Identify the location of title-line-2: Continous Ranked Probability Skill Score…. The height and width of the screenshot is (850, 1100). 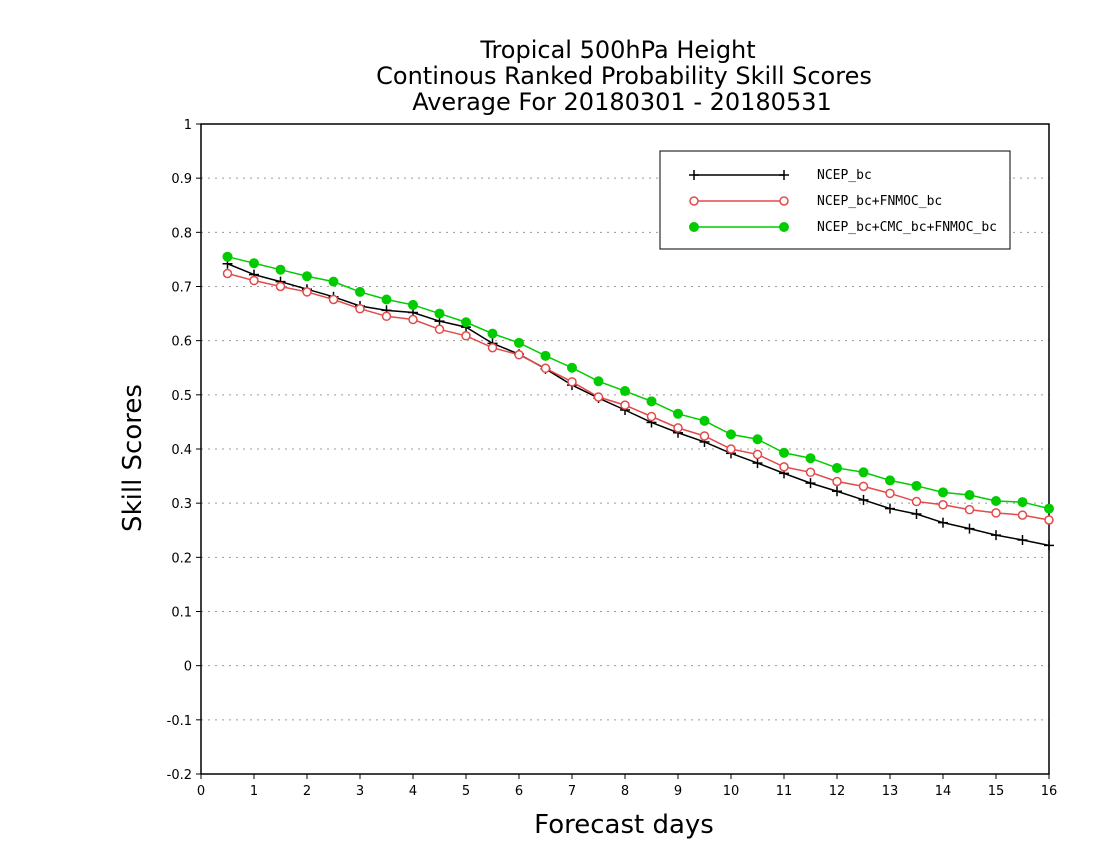
(624, 76).